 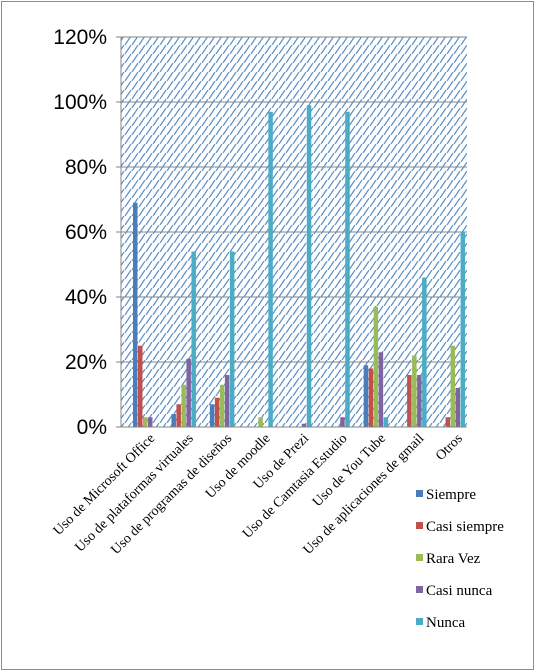 What do you see at coordinates (451, 495) in the screenshot?
I see `legend-label: Siempre` at bounding box center [451, 495].